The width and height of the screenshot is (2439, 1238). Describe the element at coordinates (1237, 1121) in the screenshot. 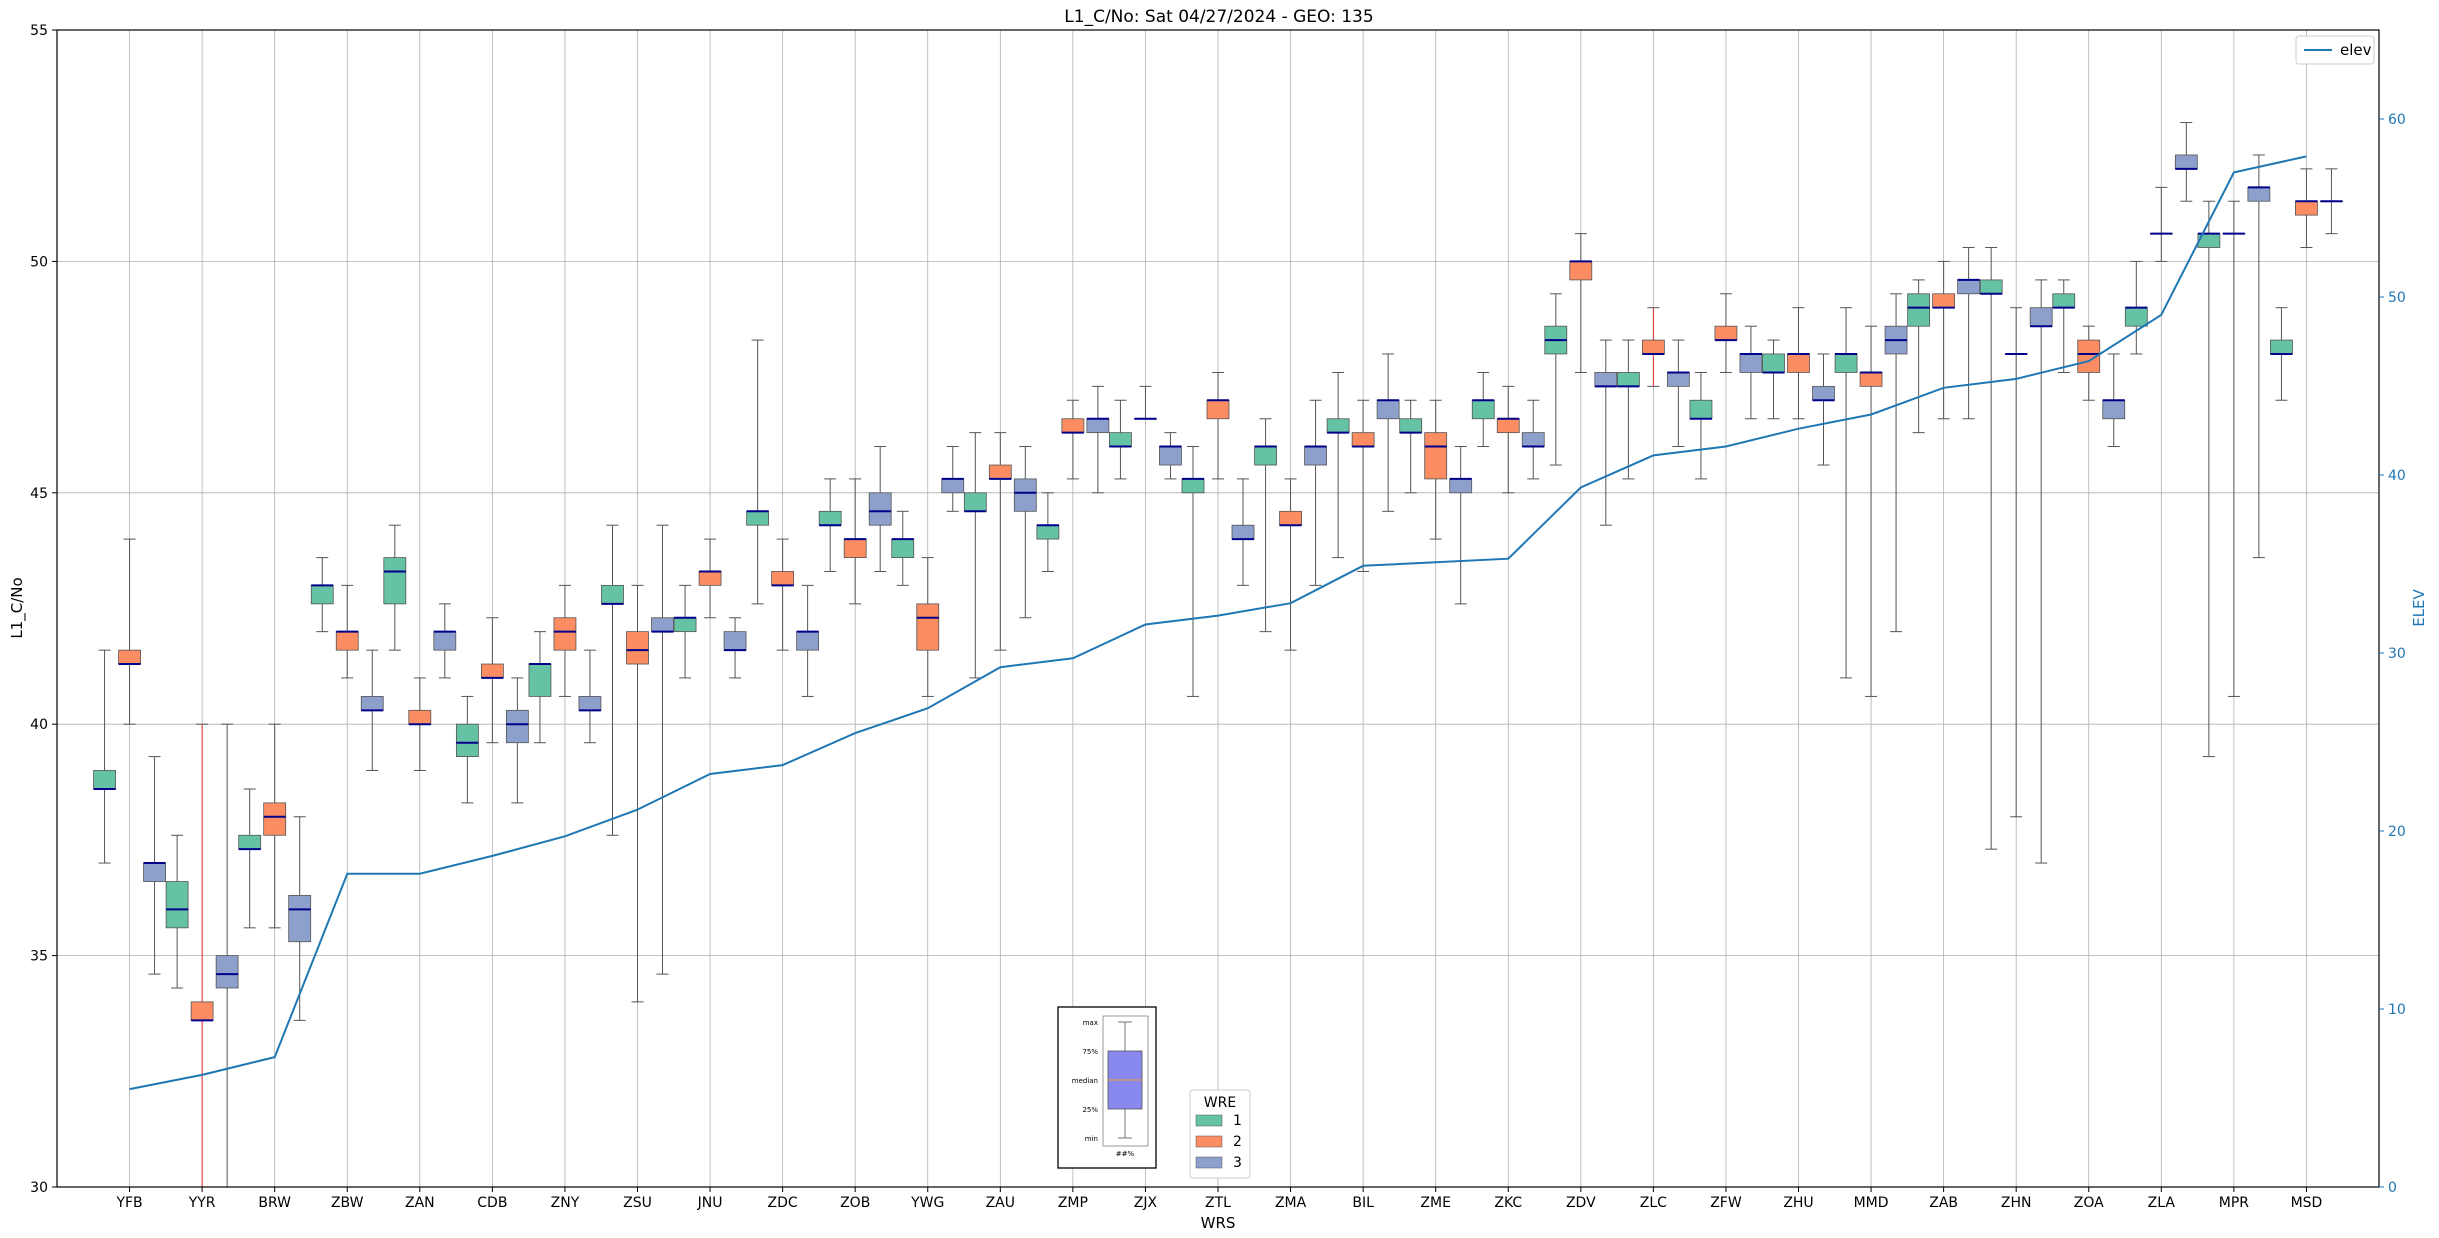

I see `wre-legend-label-1: 1` at that location.